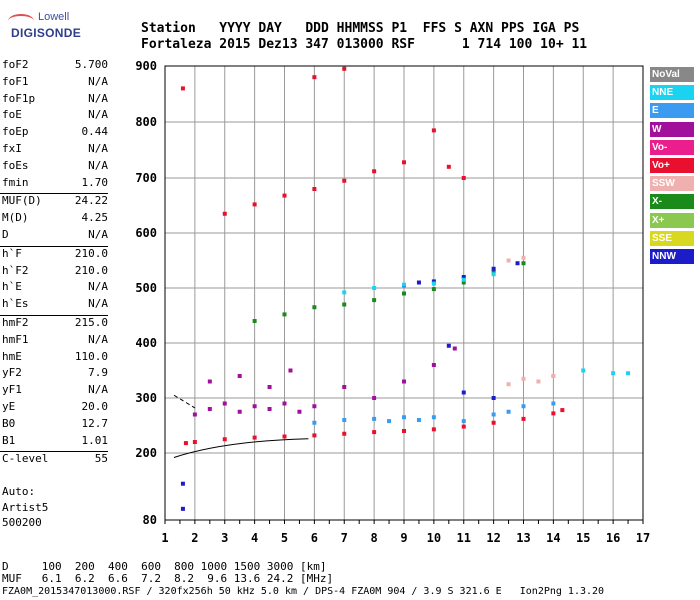  What do you see at coordinates (5, 234) in the screenshot?
I see `param-name: D` at bounding box center [5, 234].